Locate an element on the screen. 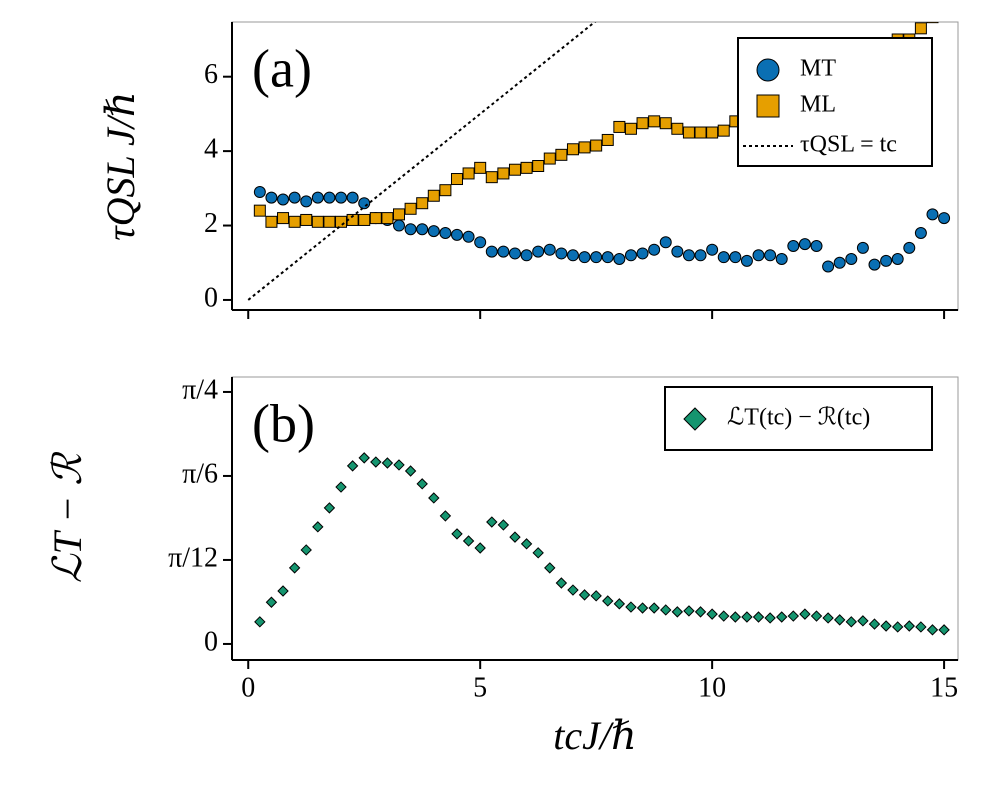 Image resolution: width=987 pixels, height=789 pixels. y-tick-label: 4 is located at coordinates (211, 149).